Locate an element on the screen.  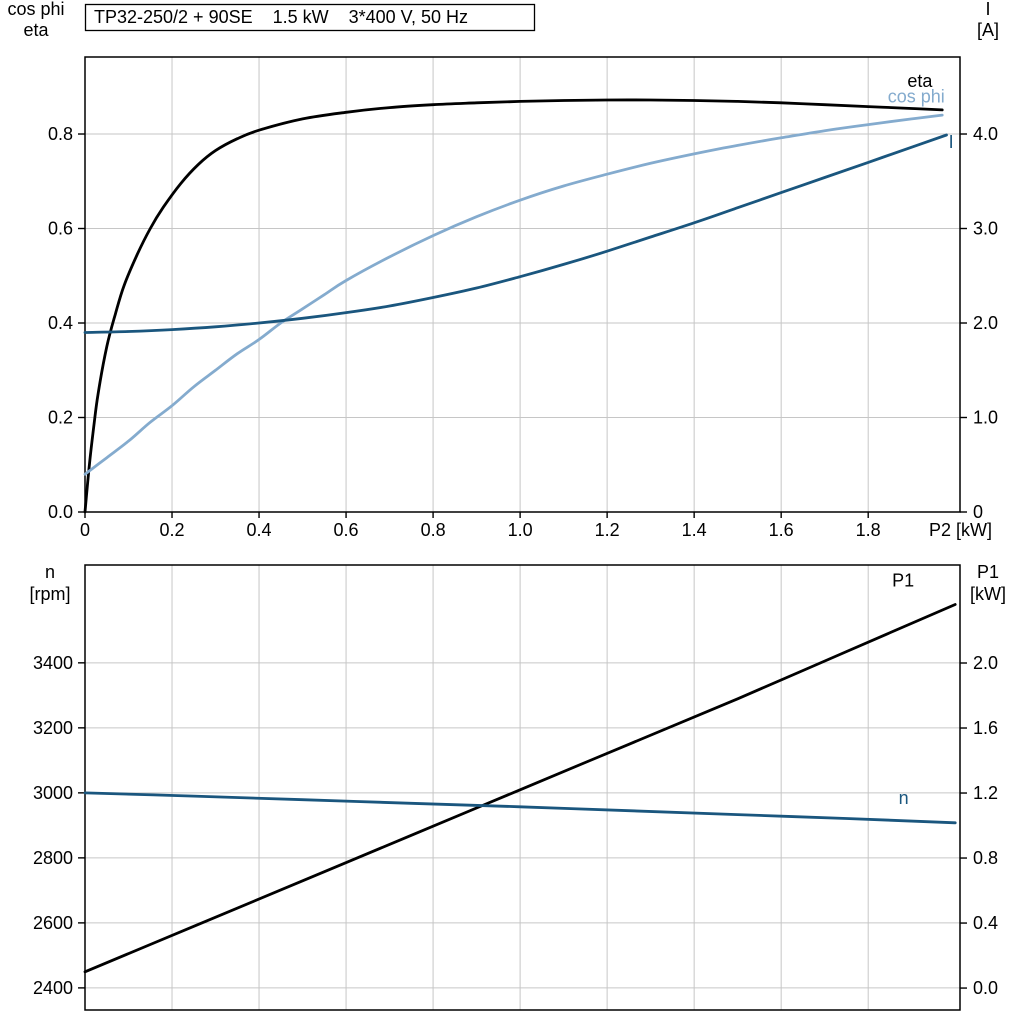
left-tick-label: 3400 is located at coordinates (53, 663).